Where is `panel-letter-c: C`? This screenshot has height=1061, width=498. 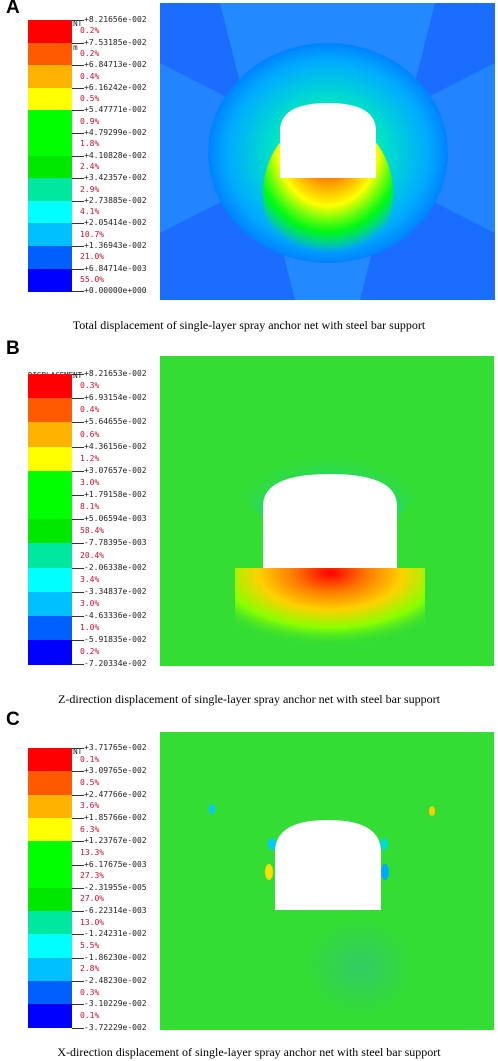 panel-letter-c: C is located at coordinates (13, 719).